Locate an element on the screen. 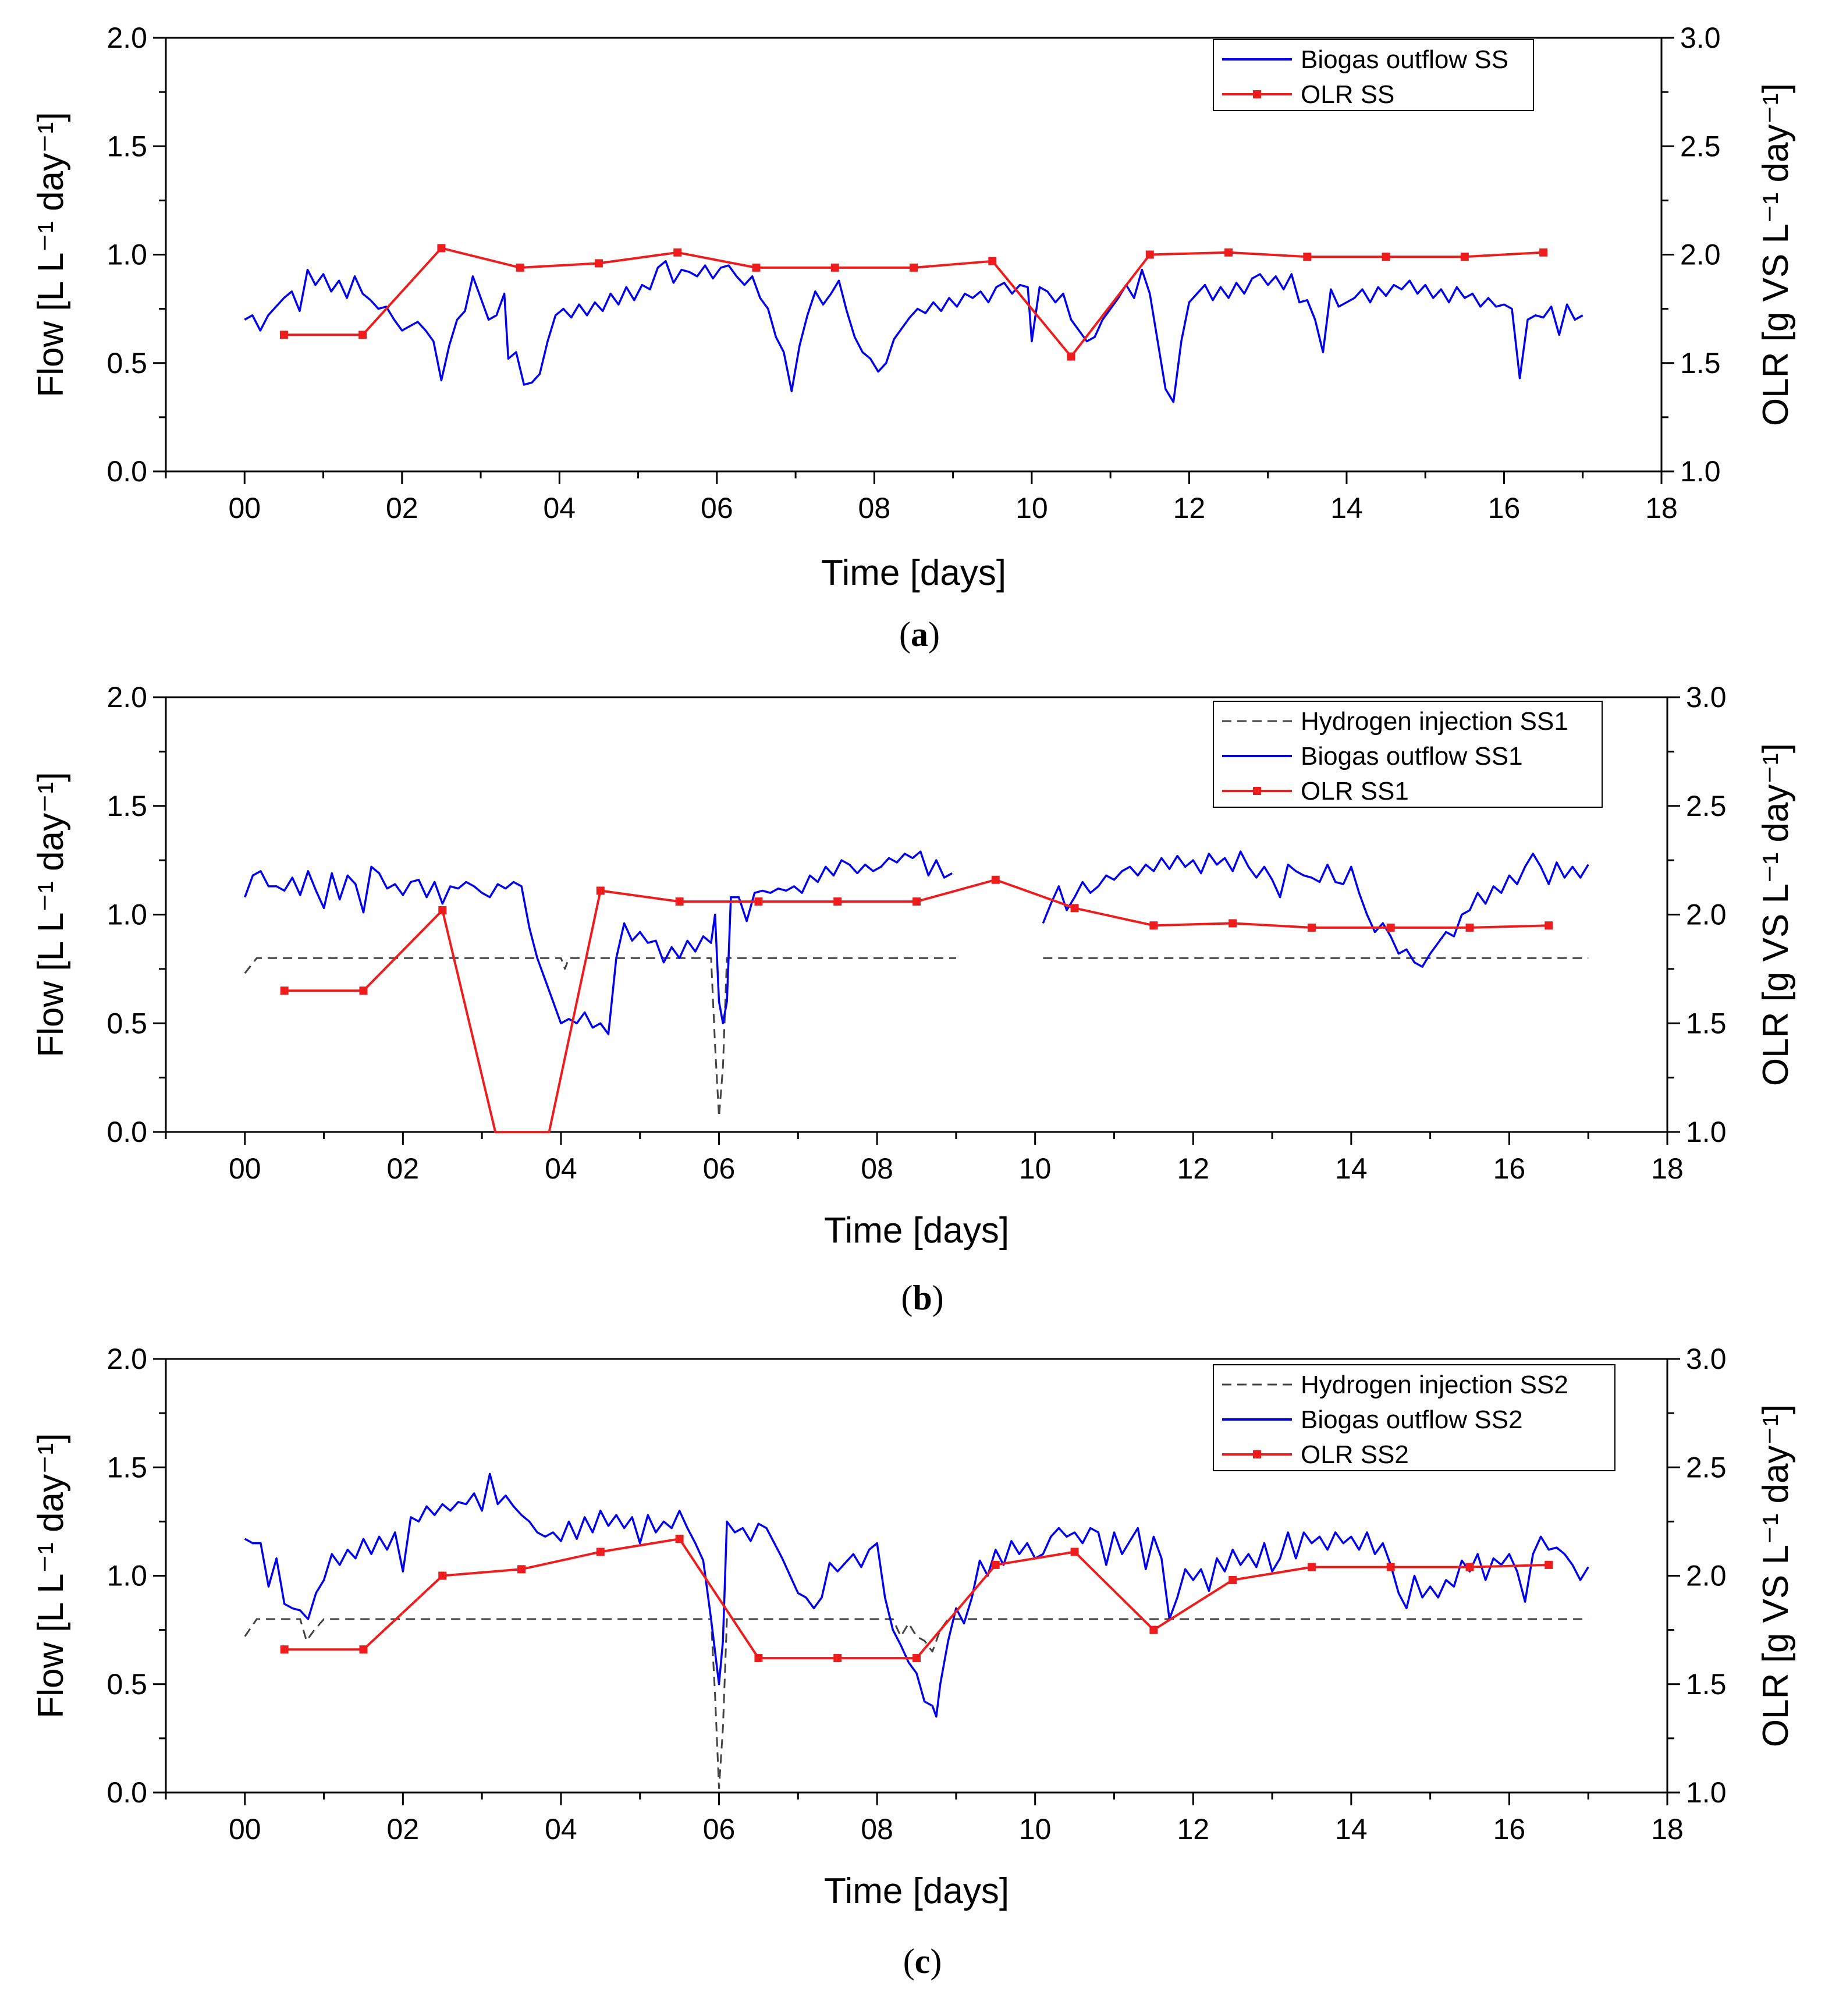 This screenshot has height=2016, width=1825. series-hydrogen-injection-ss2 is located at coordinates (917, 1704).